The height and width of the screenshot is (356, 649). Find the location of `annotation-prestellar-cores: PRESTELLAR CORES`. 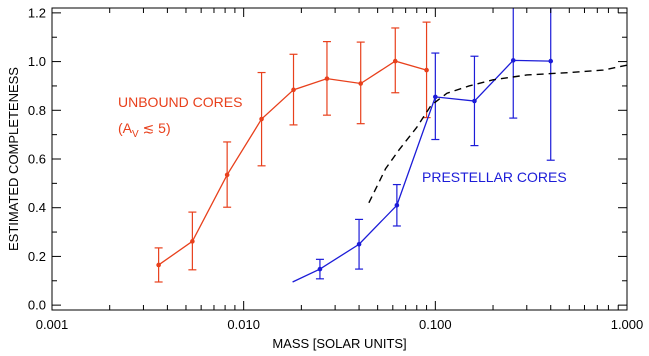

annotation-prestellar-cores: PRESTELLAR CORES is located at coordinates (494, 177).